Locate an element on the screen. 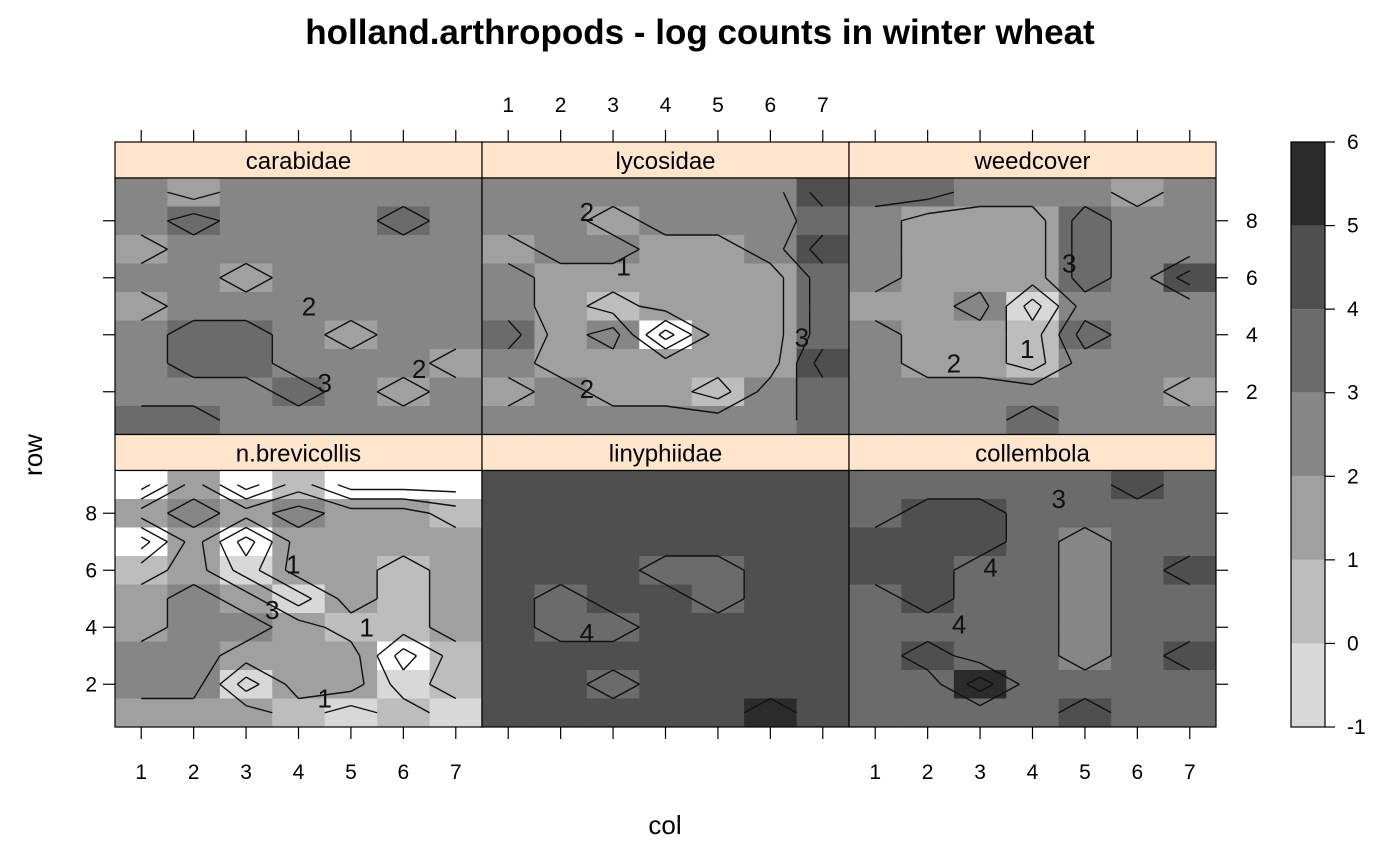  contour-label: 4 is located at coordinates (587, 633).